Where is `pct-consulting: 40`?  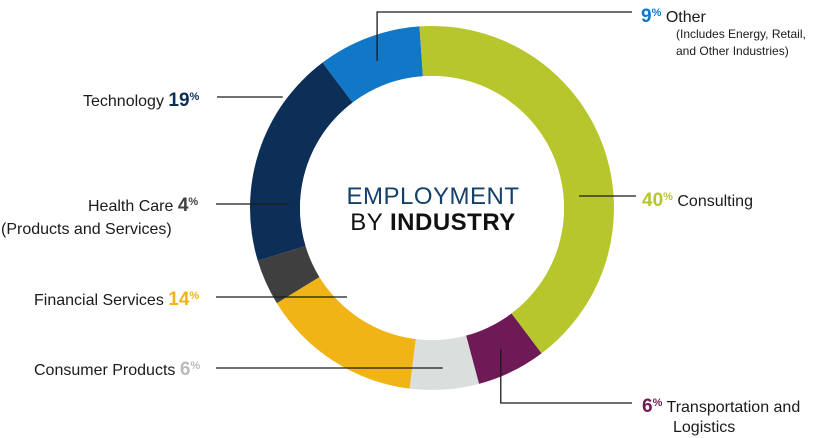 pct-consulting: 40 is located at coordinates (653, 200).